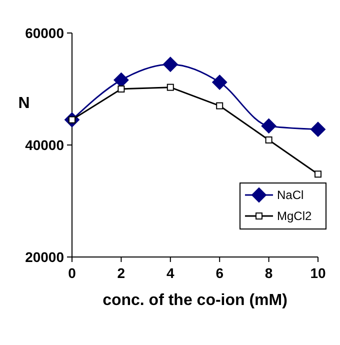  Describe the element at coordinates (72, 273) in the screenshot. I see `x-tick-label: 0` at that location.